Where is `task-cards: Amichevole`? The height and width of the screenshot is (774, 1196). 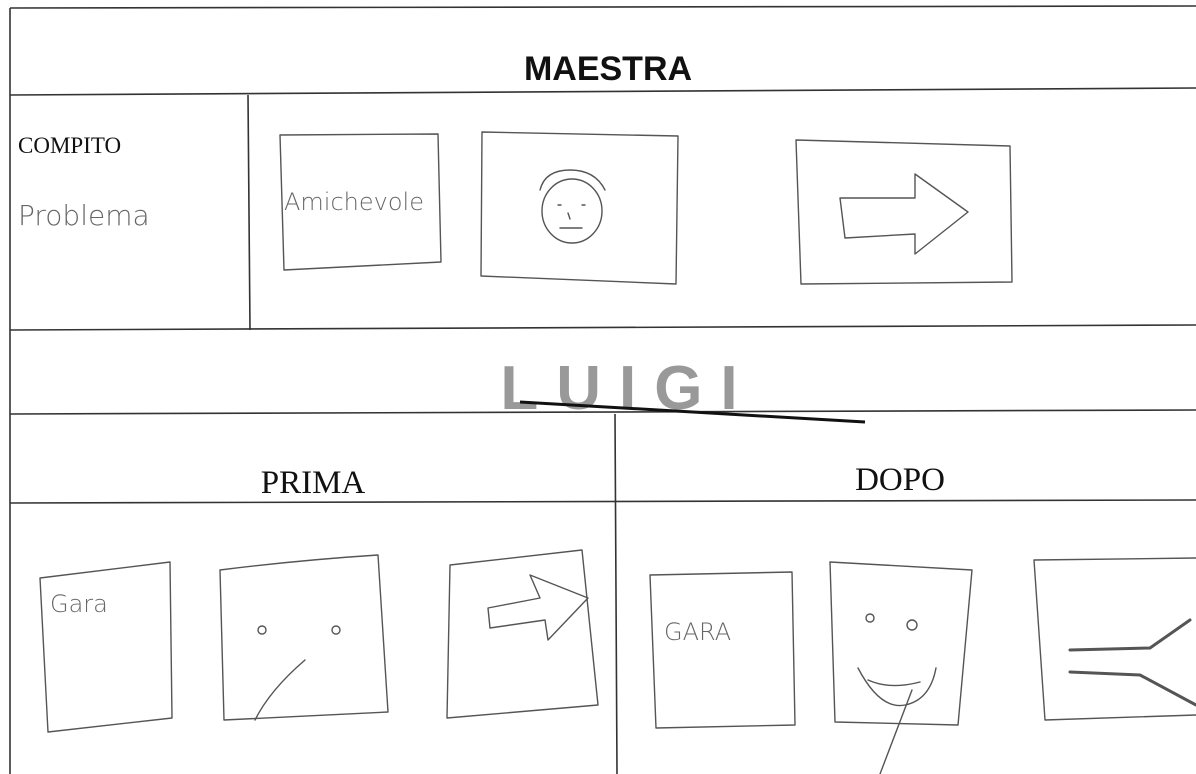 task-cards: Amichevole is located at coordinates (646, 208).